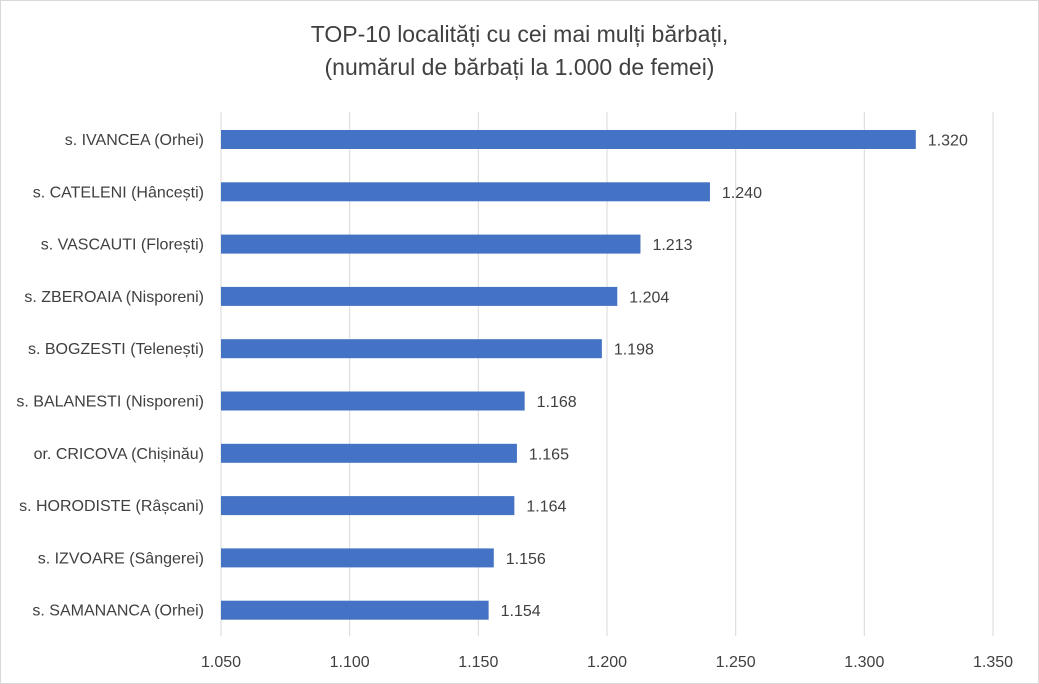 The height and width of the screenshot is (684, 1039). What do you see at coordinates (478, 662) in the screenshot?
I see `x-tick-label: 1.150` at bounding box center [478, 662].